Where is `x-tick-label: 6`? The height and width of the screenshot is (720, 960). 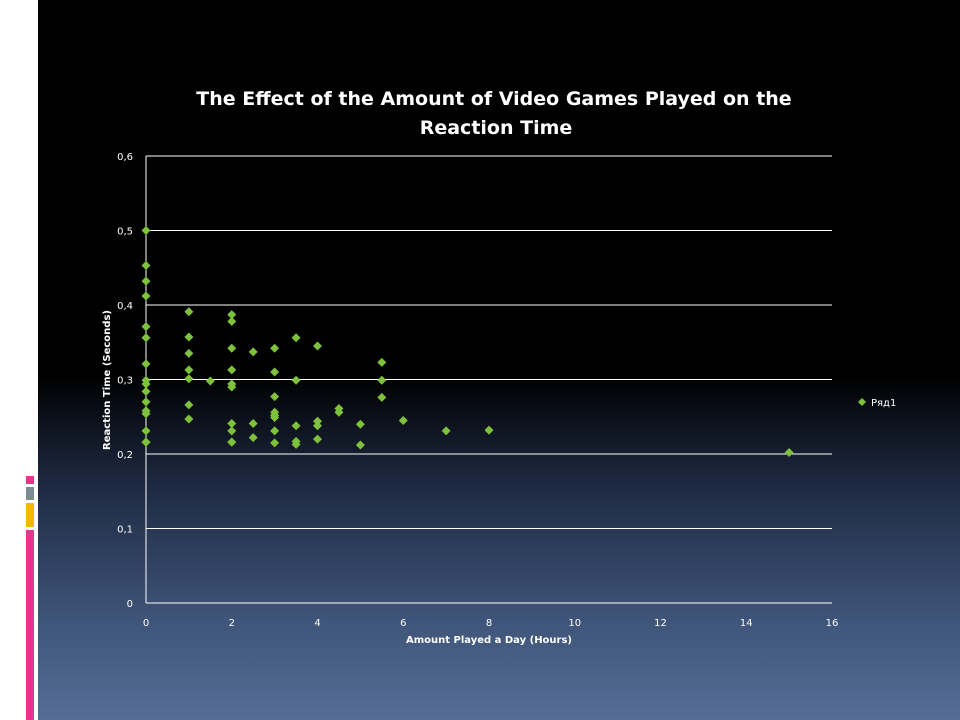 x-tick-label: 6 is located at coordinates (403, 623).